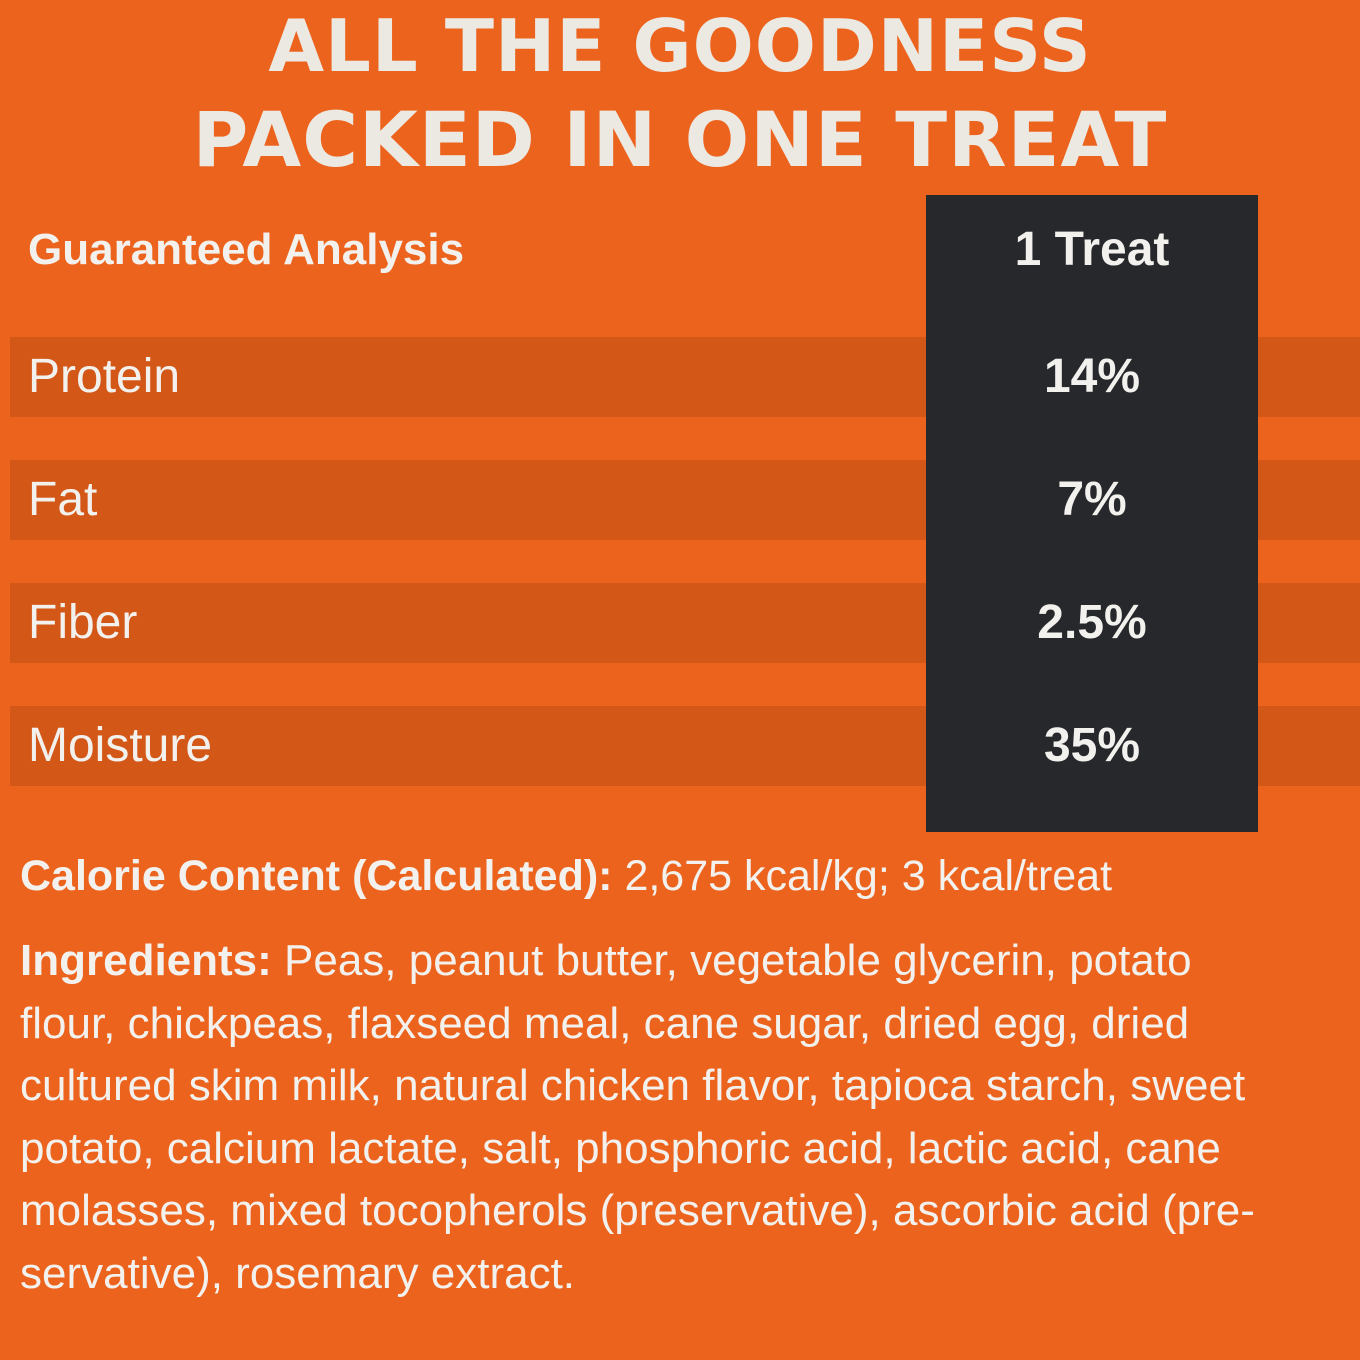  What do you see at coordinates (316, 876) in the screenshot?
I see `calorie-label: Calorie Content (Calculated):` at bounding box center [316, 876].